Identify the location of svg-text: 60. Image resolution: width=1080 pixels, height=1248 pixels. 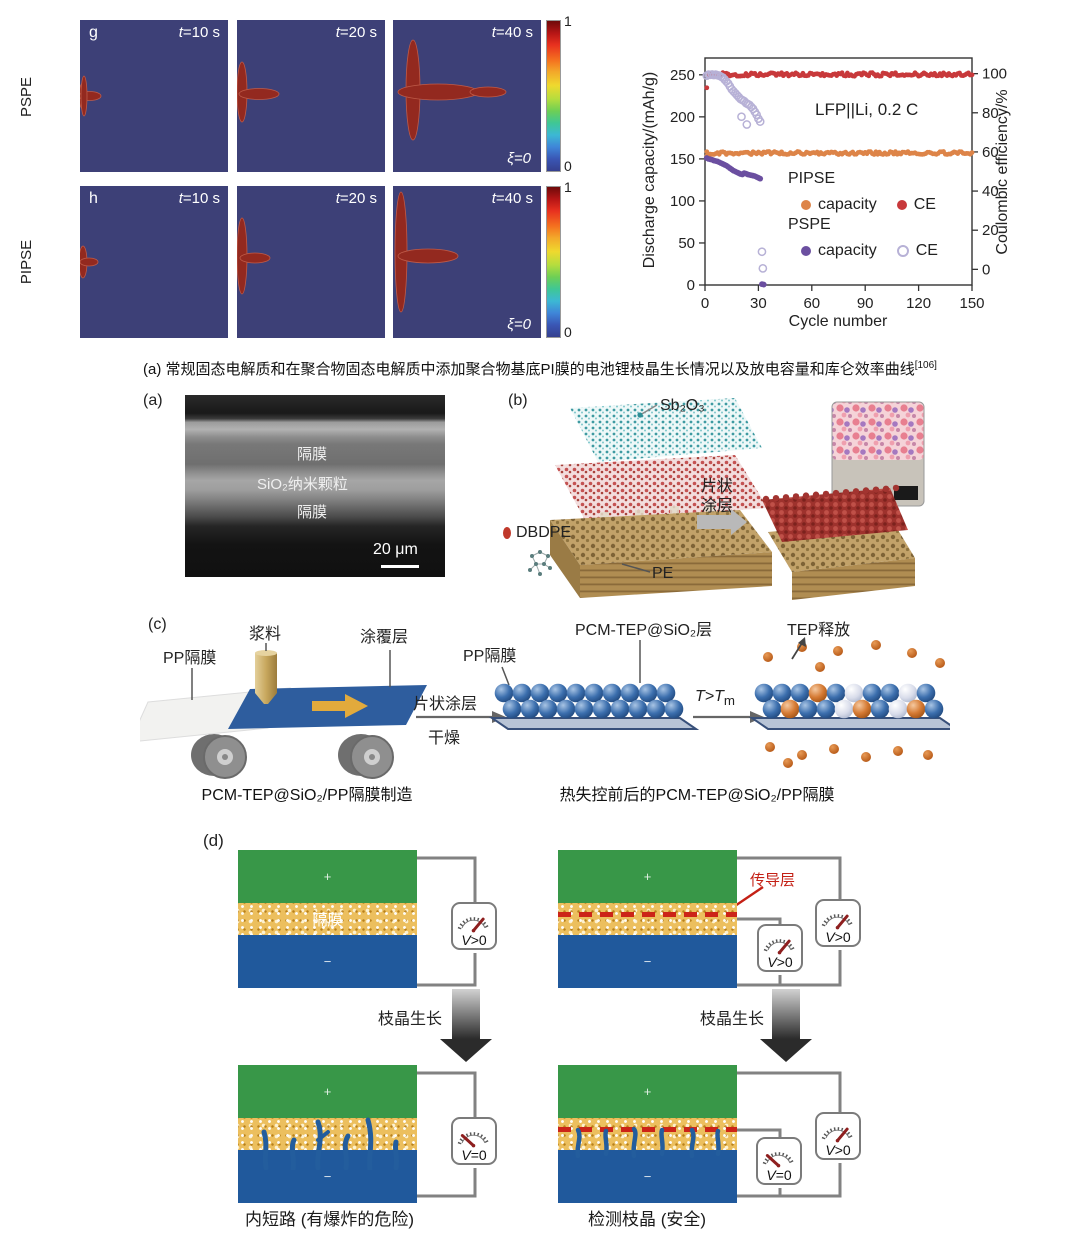
(811, 303).